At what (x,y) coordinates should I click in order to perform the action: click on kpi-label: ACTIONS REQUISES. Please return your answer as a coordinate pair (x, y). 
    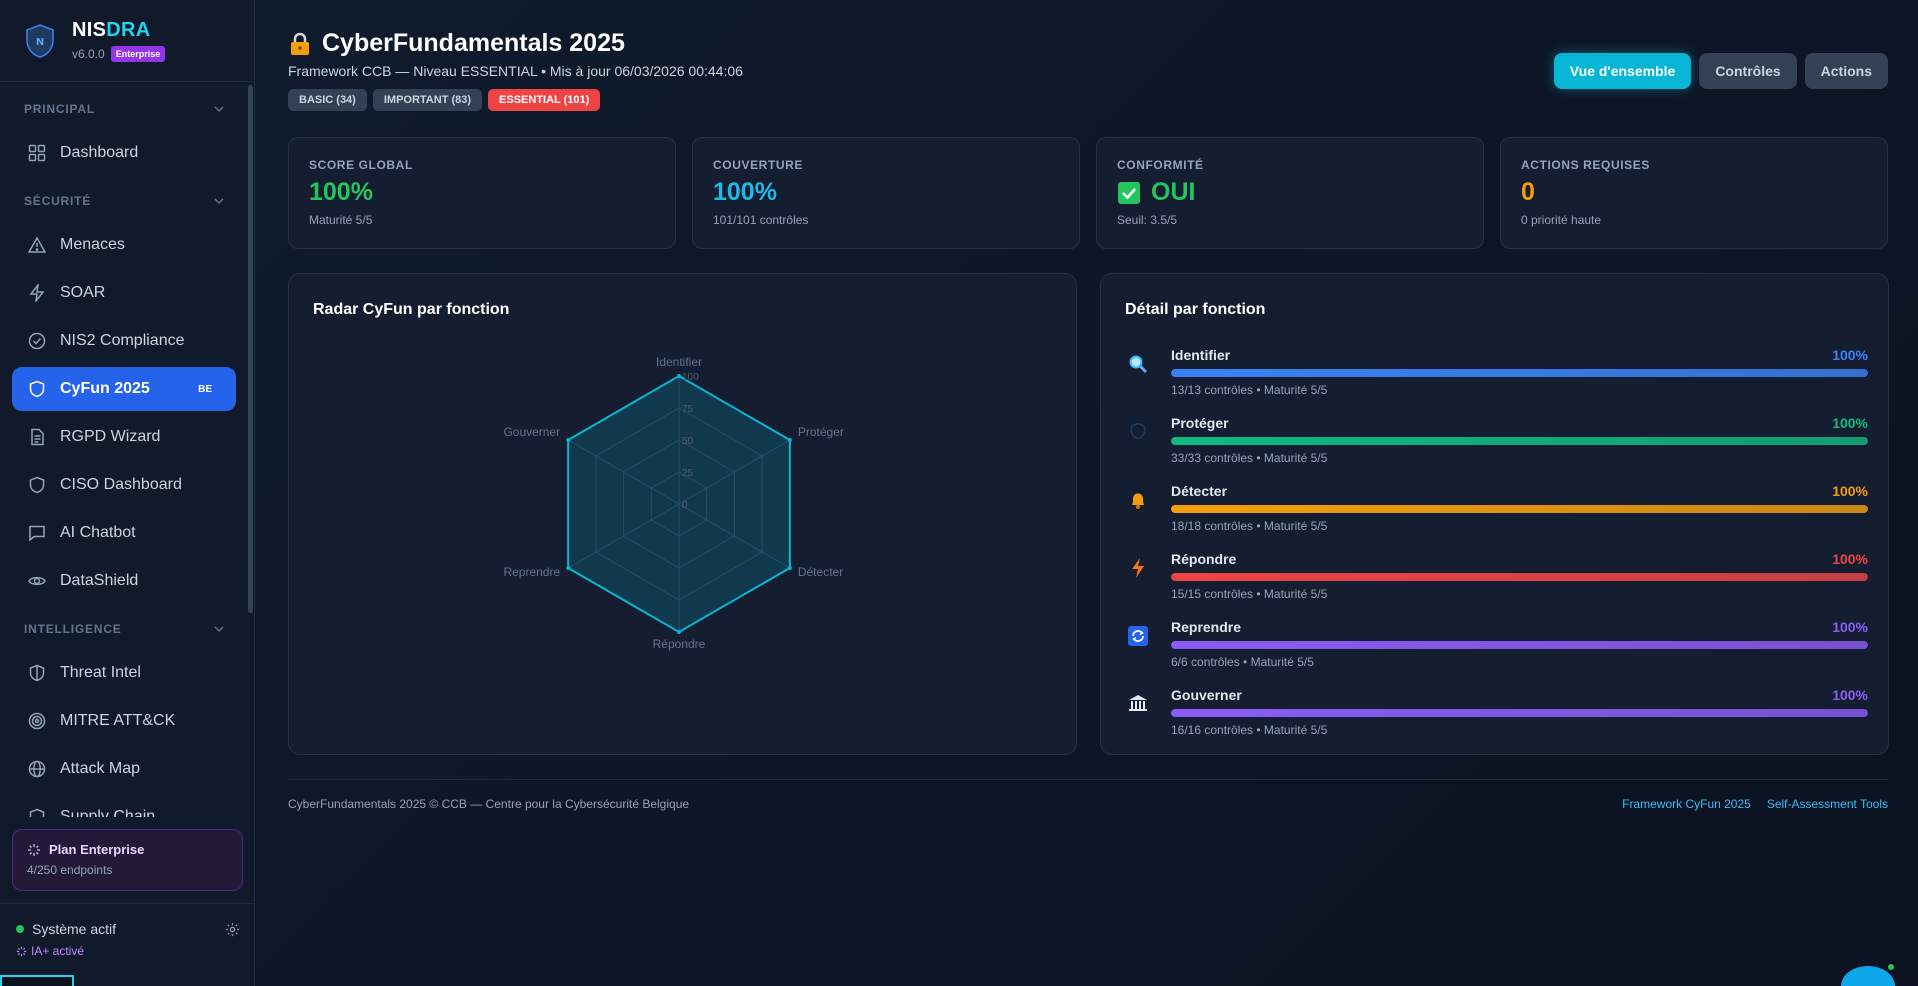
    Looking at the image, I should click on (1585, 165).